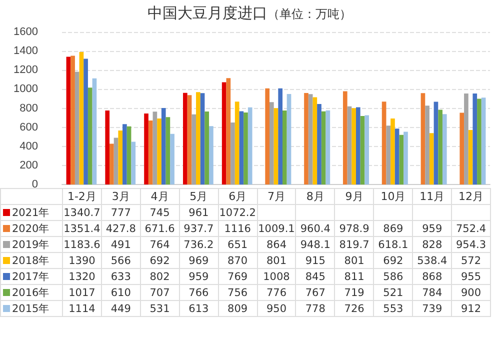 This screenshot has width=499, height=340. Describe the element at coordinates (26, 51) in the screenshot. I see `y-tick-label: 1400` at that location.